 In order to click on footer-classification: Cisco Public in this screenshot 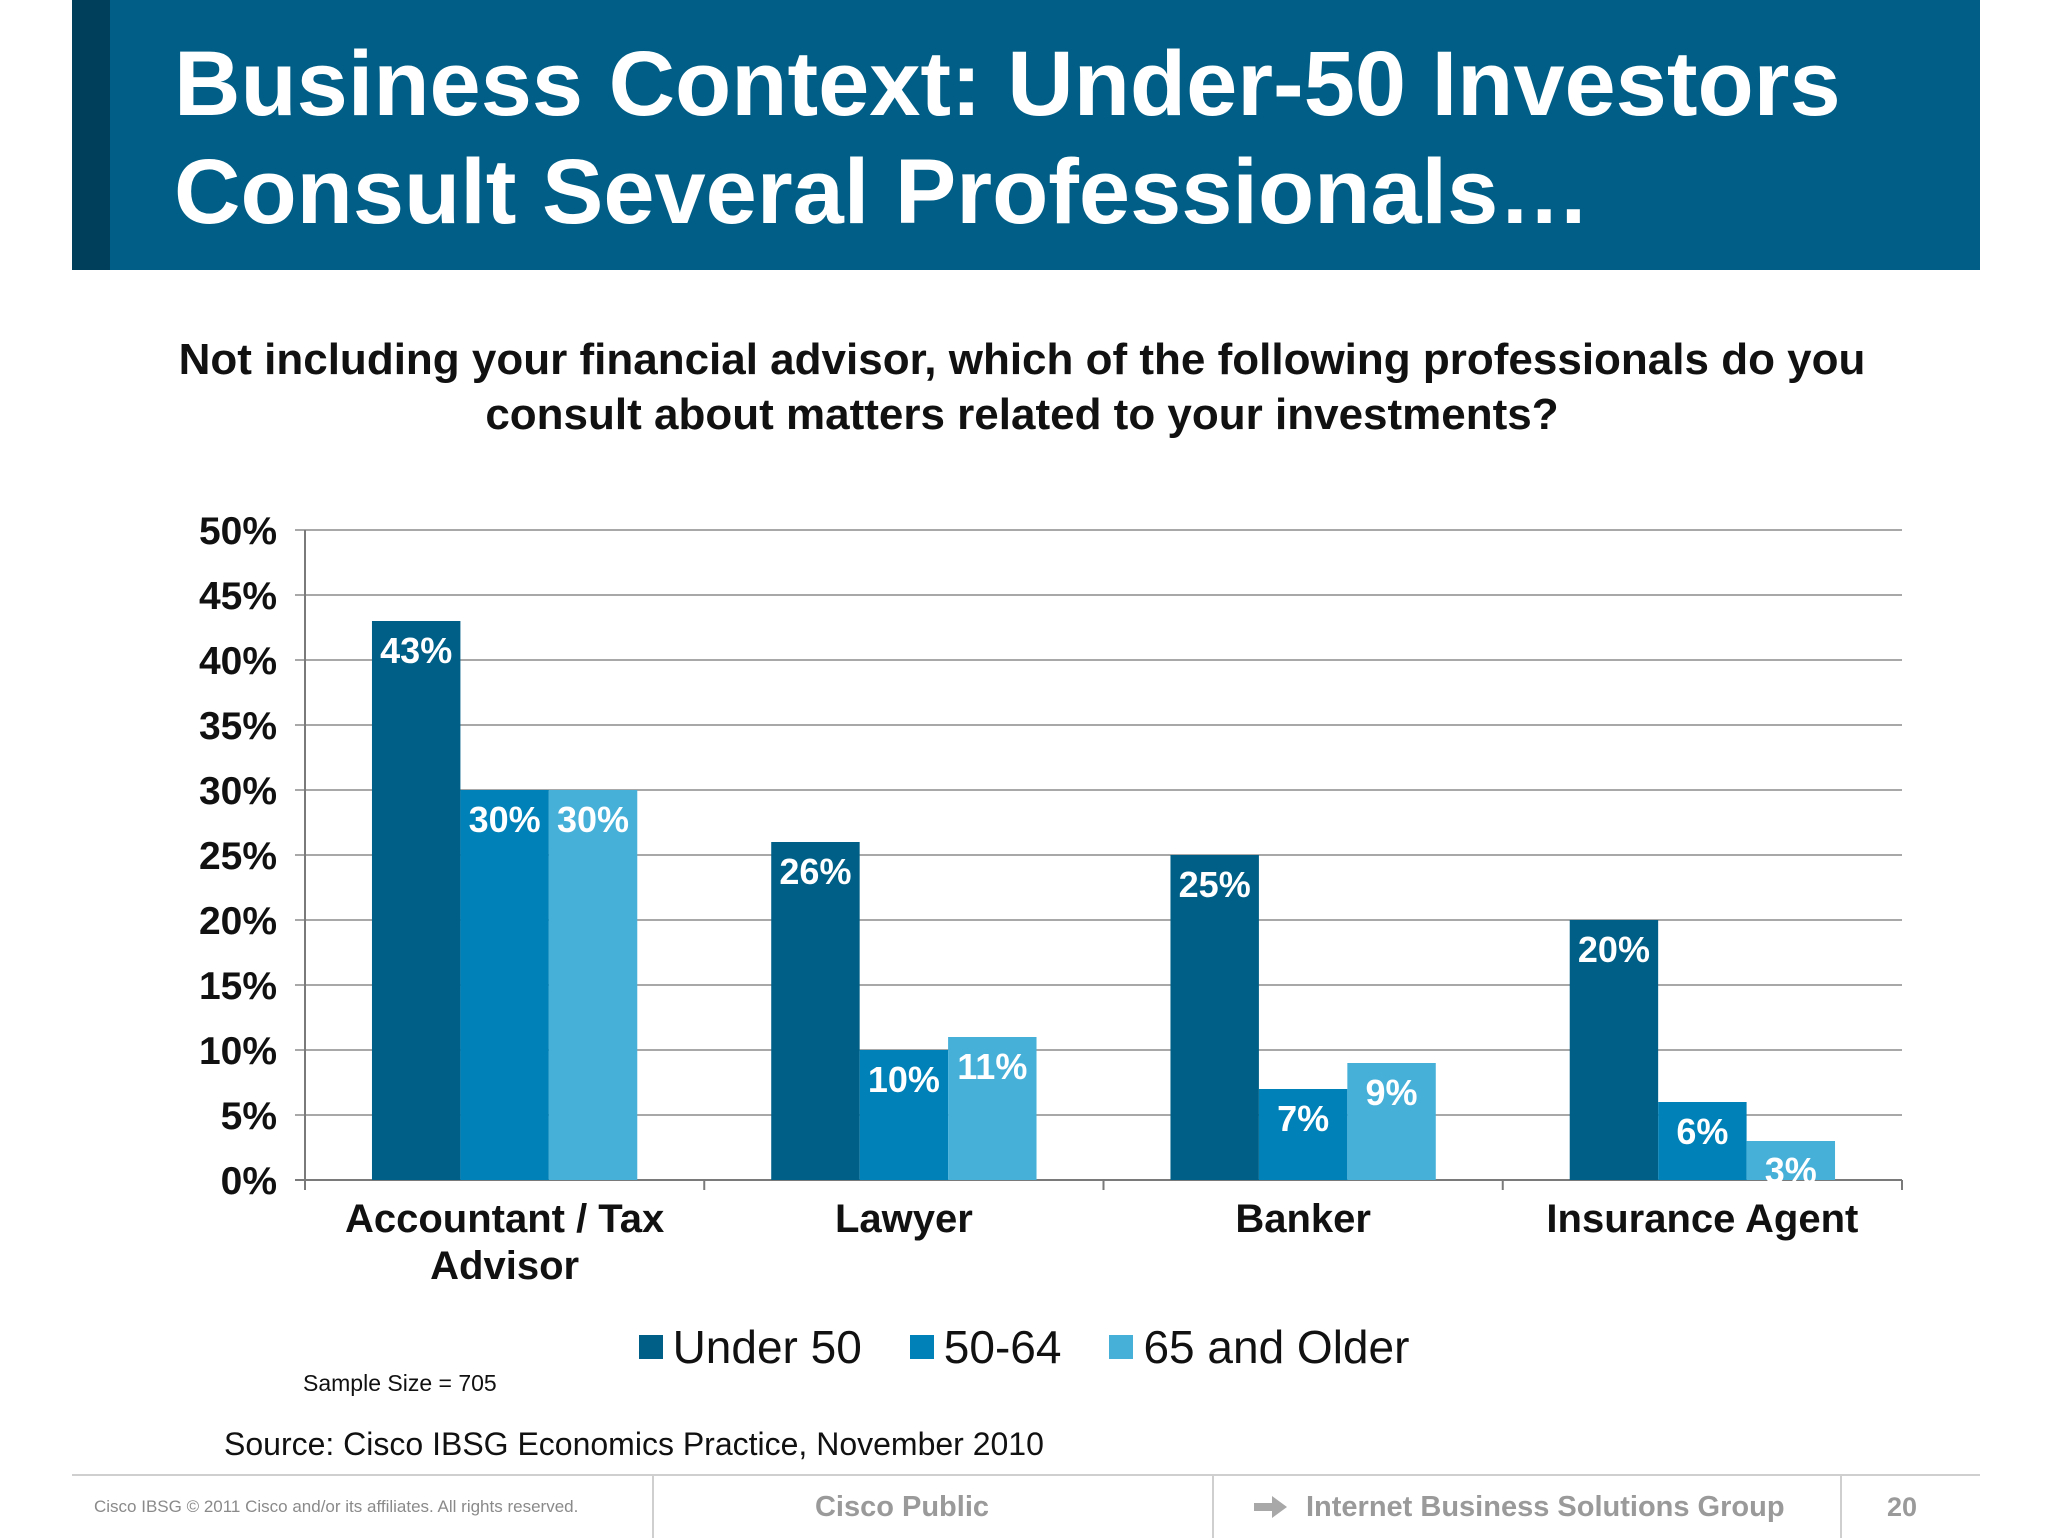, I will do `click(902, 1506)`.